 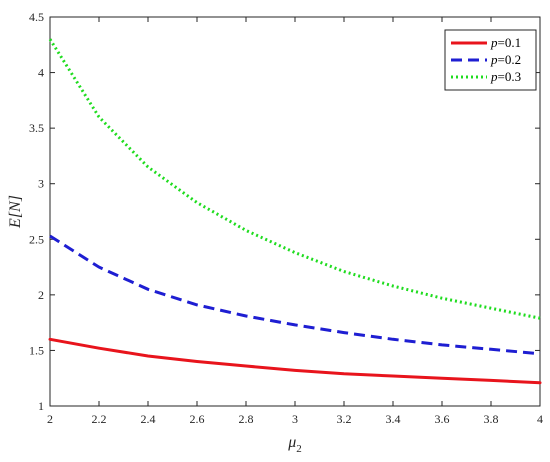 What do you see at coordinates (41, 73) in the screenshot?
I see `y-tick-label: 4` at bounding box center [41, 73].